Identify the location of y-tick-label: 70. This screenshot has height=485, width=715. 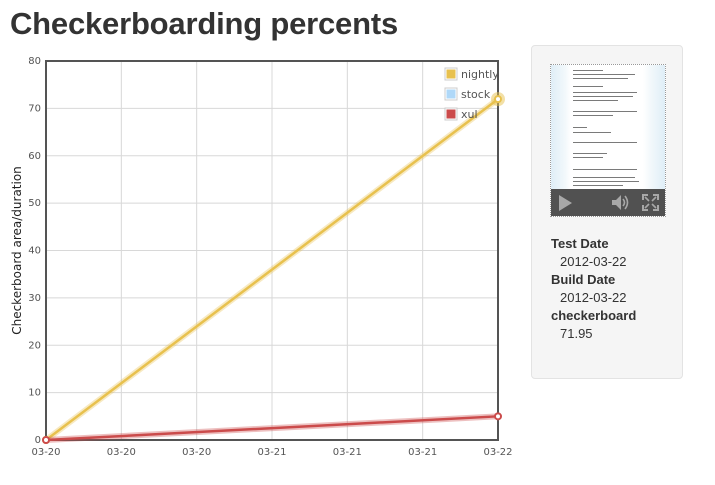
(34, 108).